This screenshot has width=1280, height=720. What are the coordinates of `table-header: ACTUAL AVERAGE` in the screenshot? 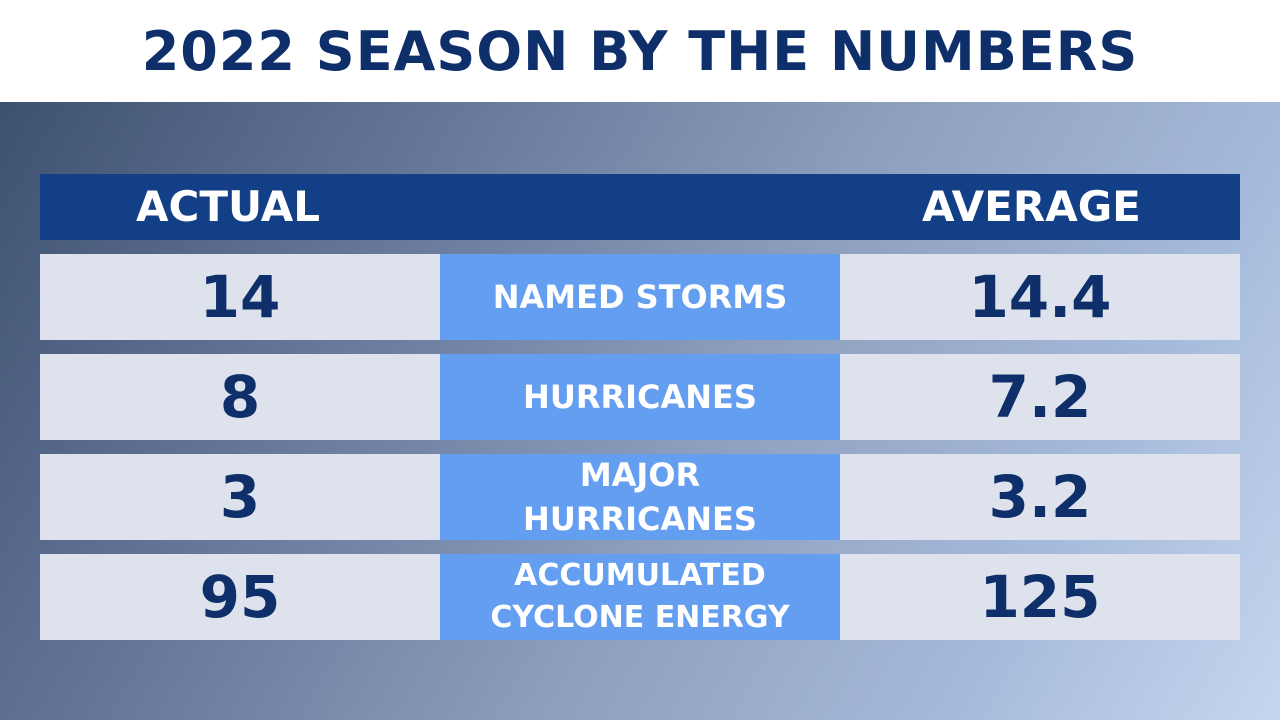 It's located at (640, 207).